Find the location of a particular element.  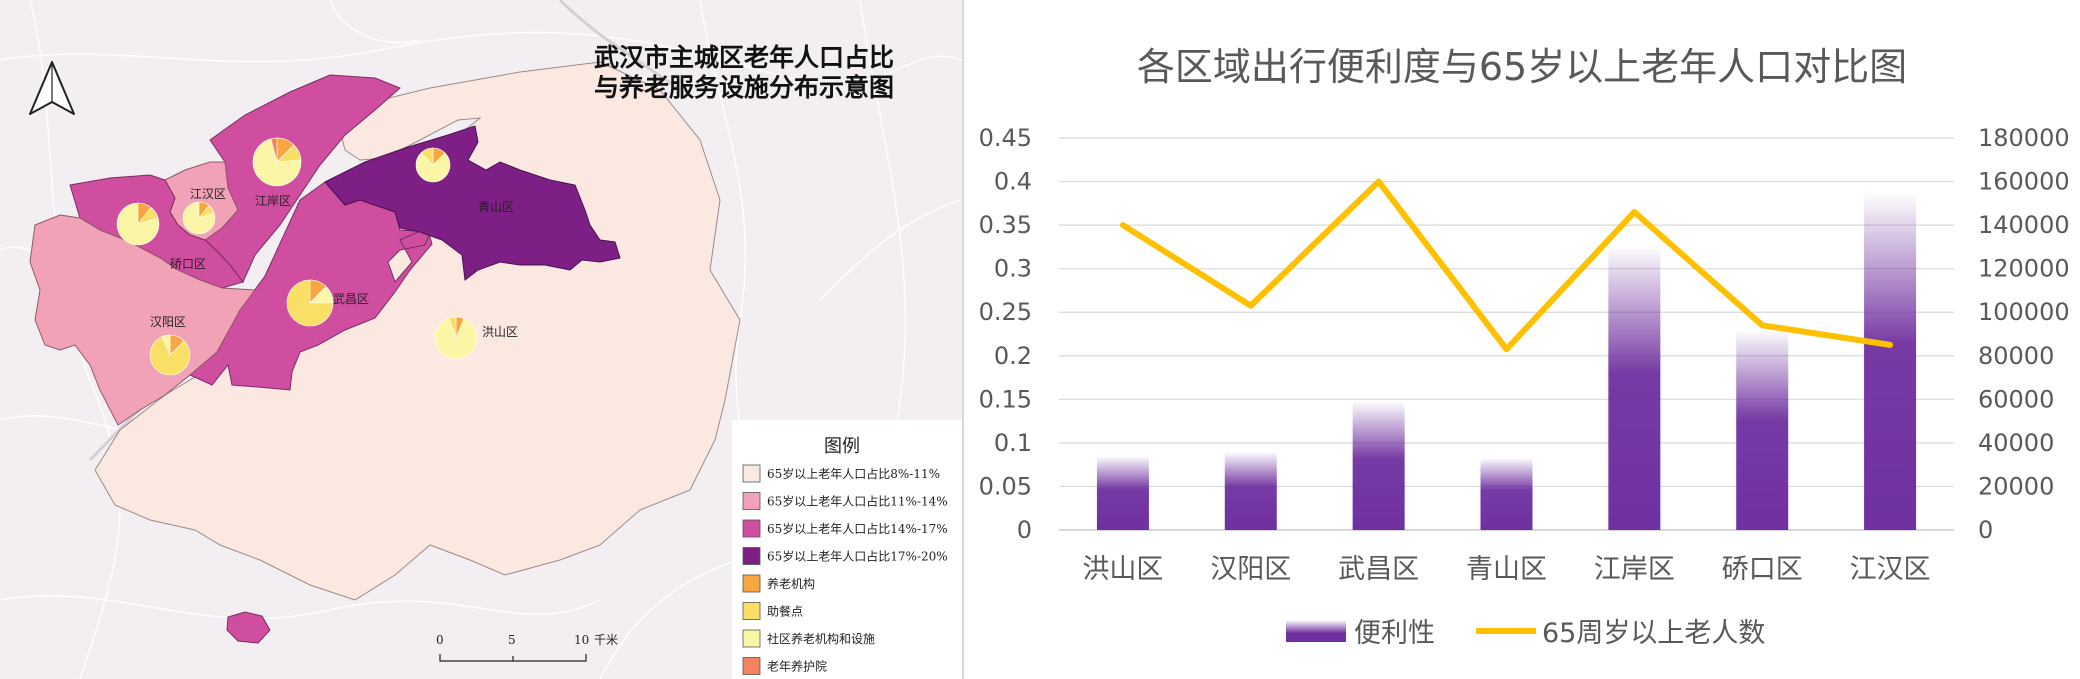

legend-item-label: 65岁以上老年人口占比11%-14% is located at coordinates (857, 501).